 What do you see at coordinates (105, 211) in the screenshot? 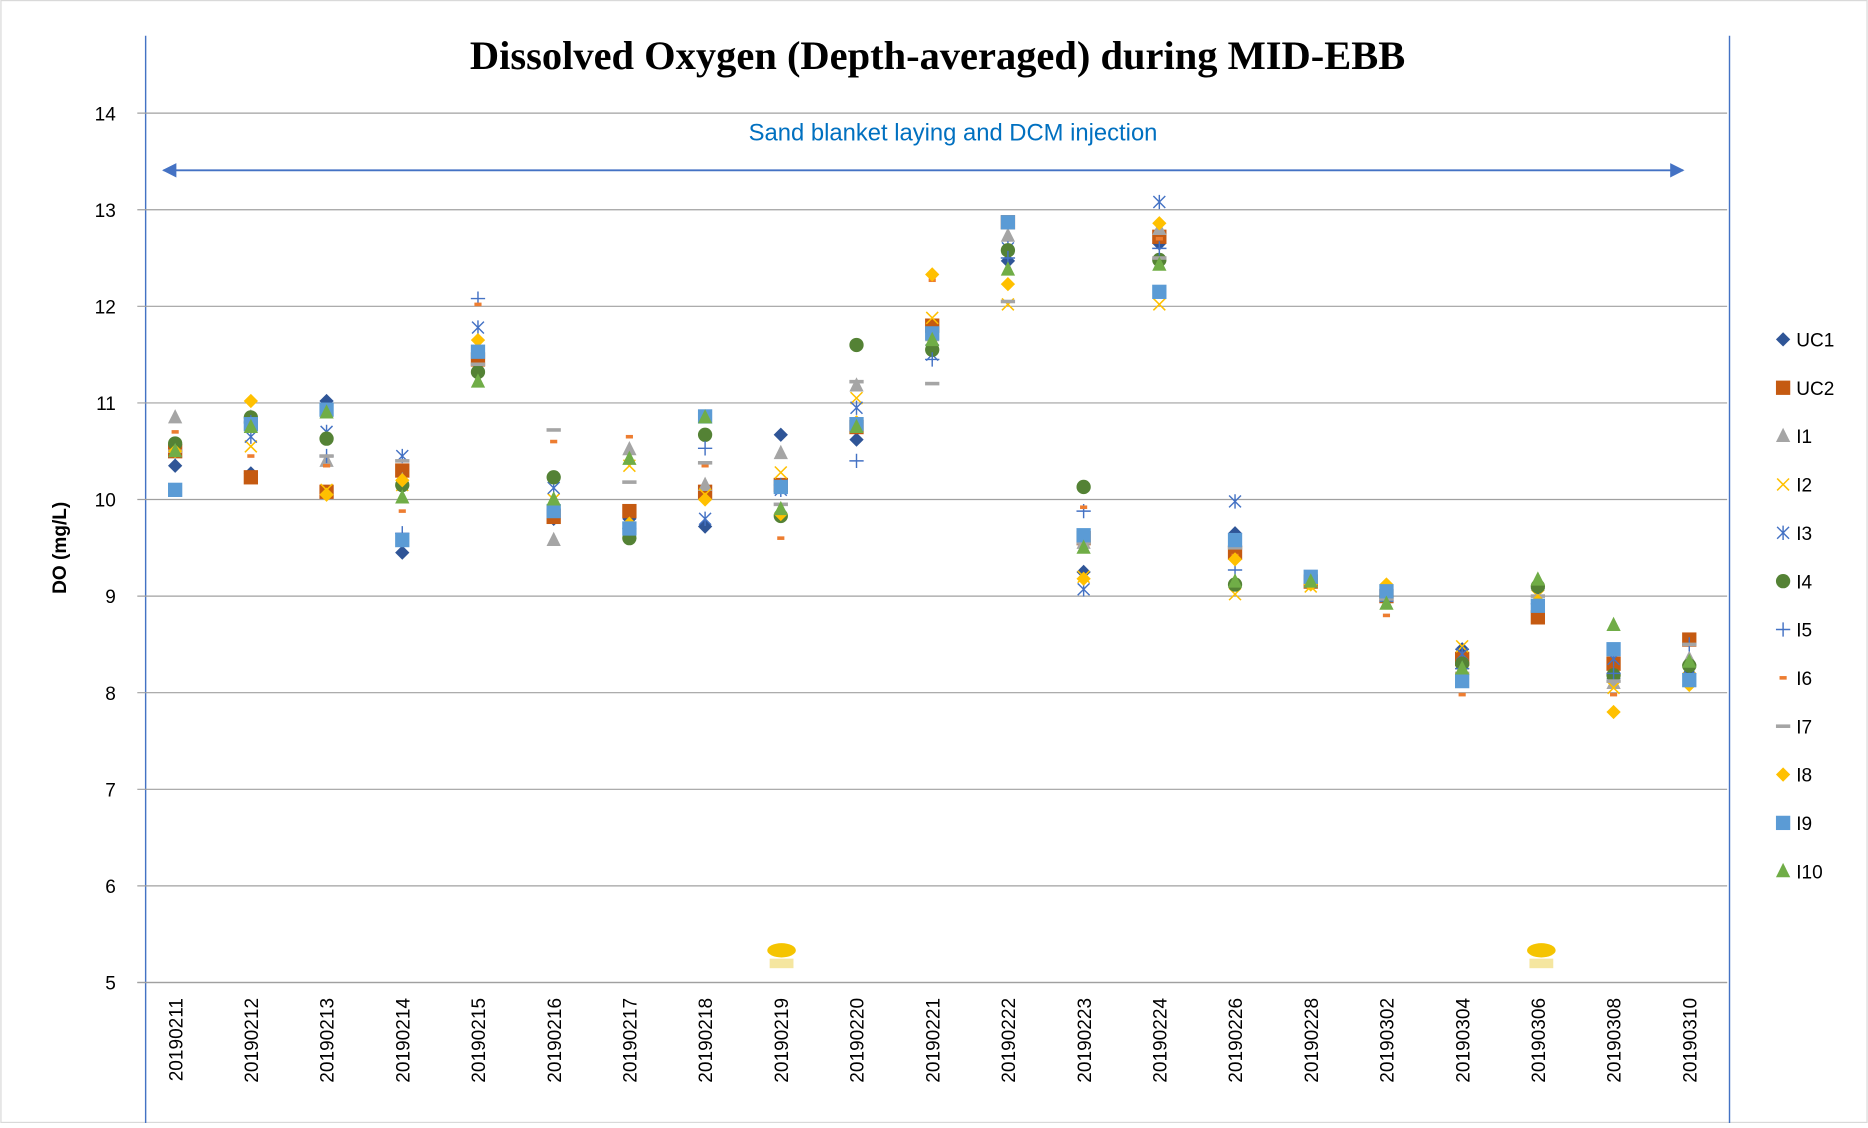
I see `y-tick-label: 13` at bounding box center [105, 211].